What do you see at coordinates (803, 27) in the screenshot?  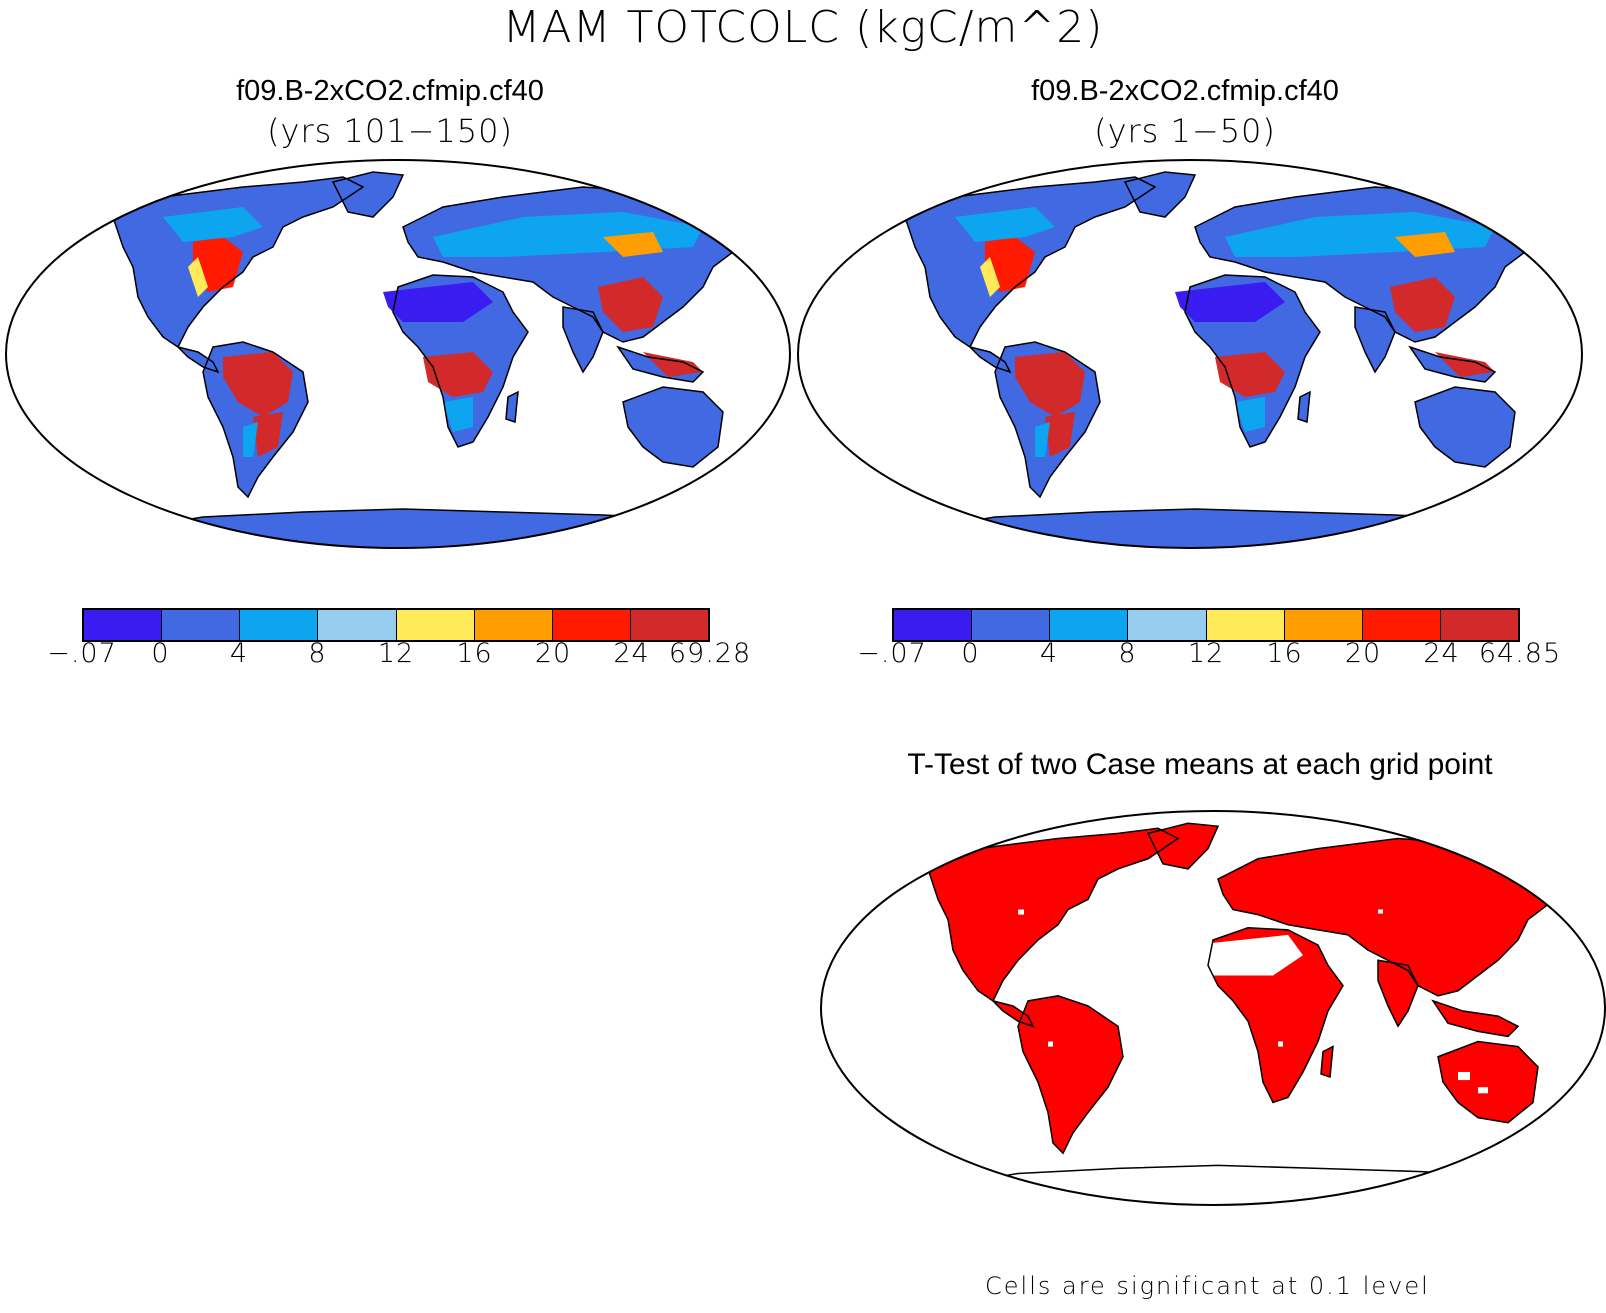 I see `figure-title: MAM TOTCOLC (kgC/m^2)` at bounding box center [803, 27].